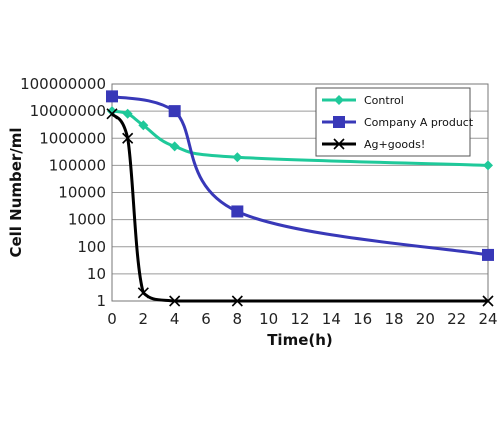  Describe the element at coordinates (77, 165) in the screenshot. I see `y-tick-label: 100000` at that location.